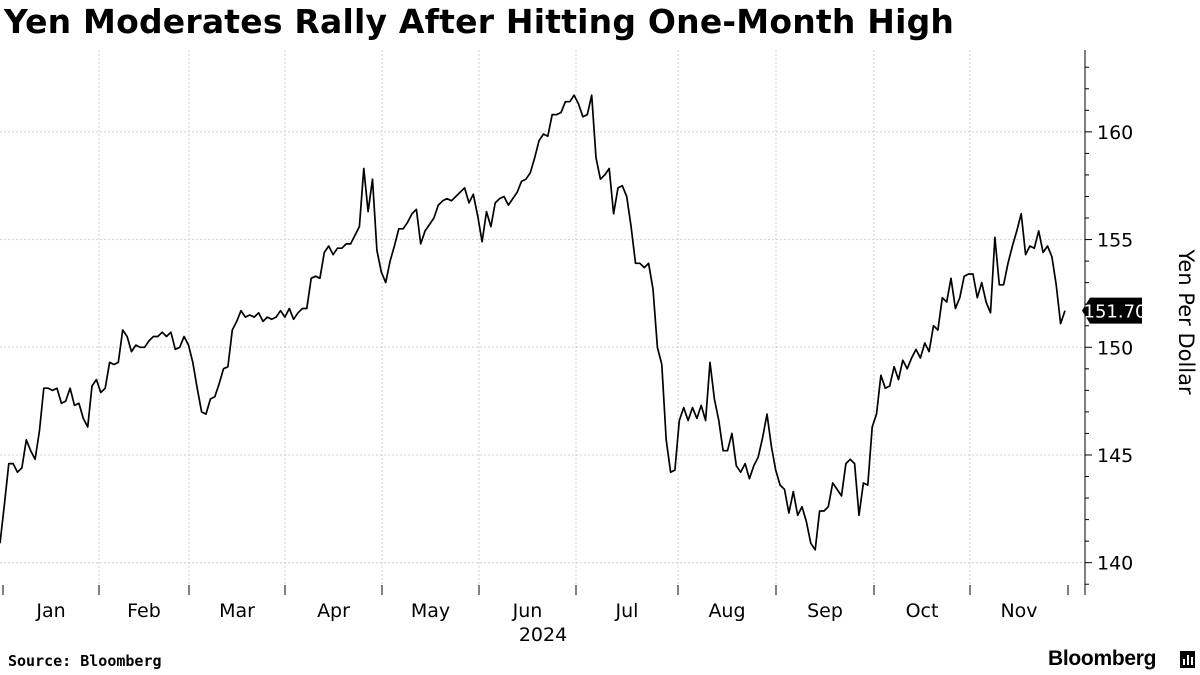  Describe the element at coordinates (1115, 133) in the screenshot. I see `y-tick-label: 160` at that location.